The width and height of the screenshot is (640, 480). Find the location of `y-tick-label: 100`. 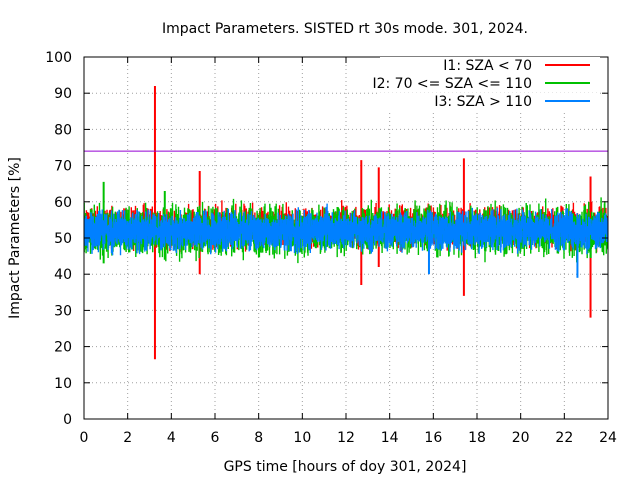

y-tick-label: 100 is located at coordinates (58, 58).